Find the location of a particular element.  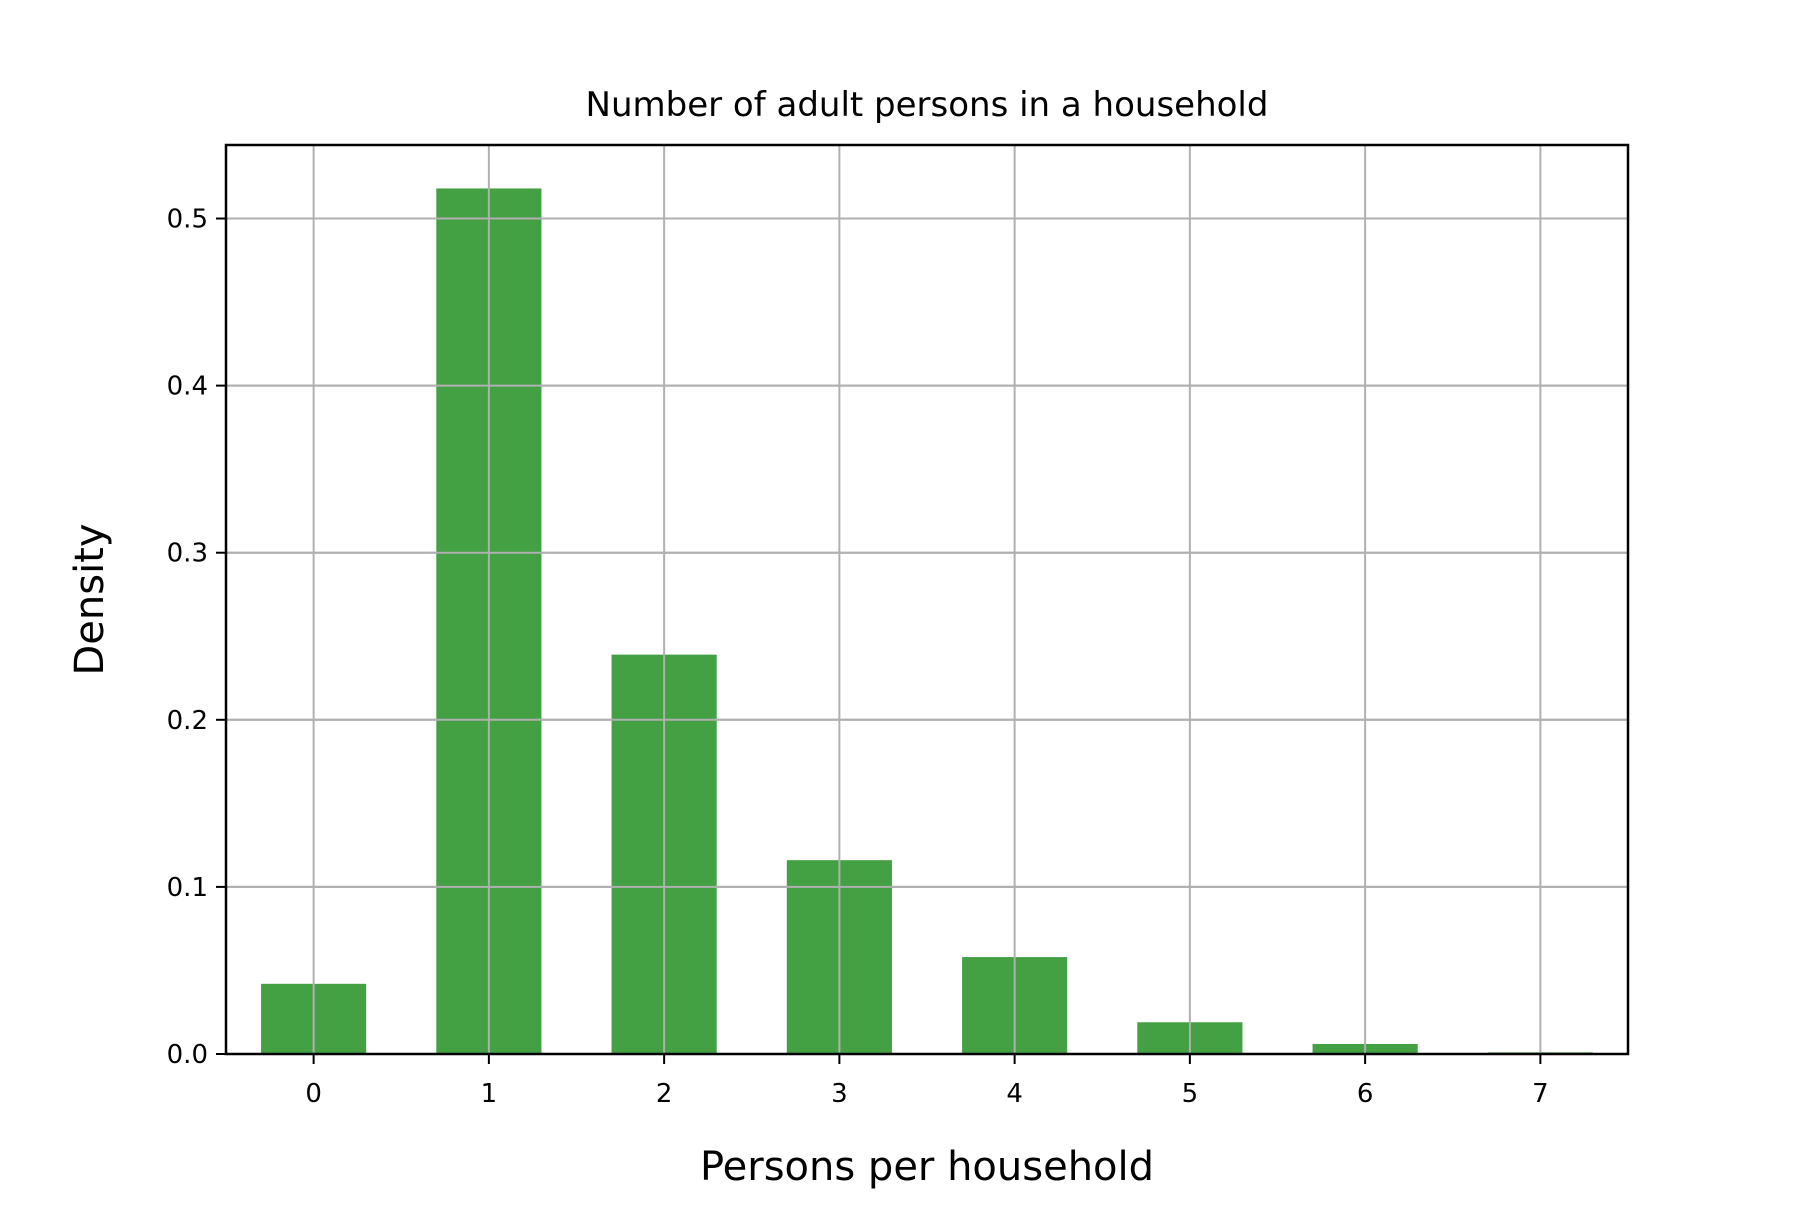

y-tick-label: 0.0 is located at coordinates (187, 1055).